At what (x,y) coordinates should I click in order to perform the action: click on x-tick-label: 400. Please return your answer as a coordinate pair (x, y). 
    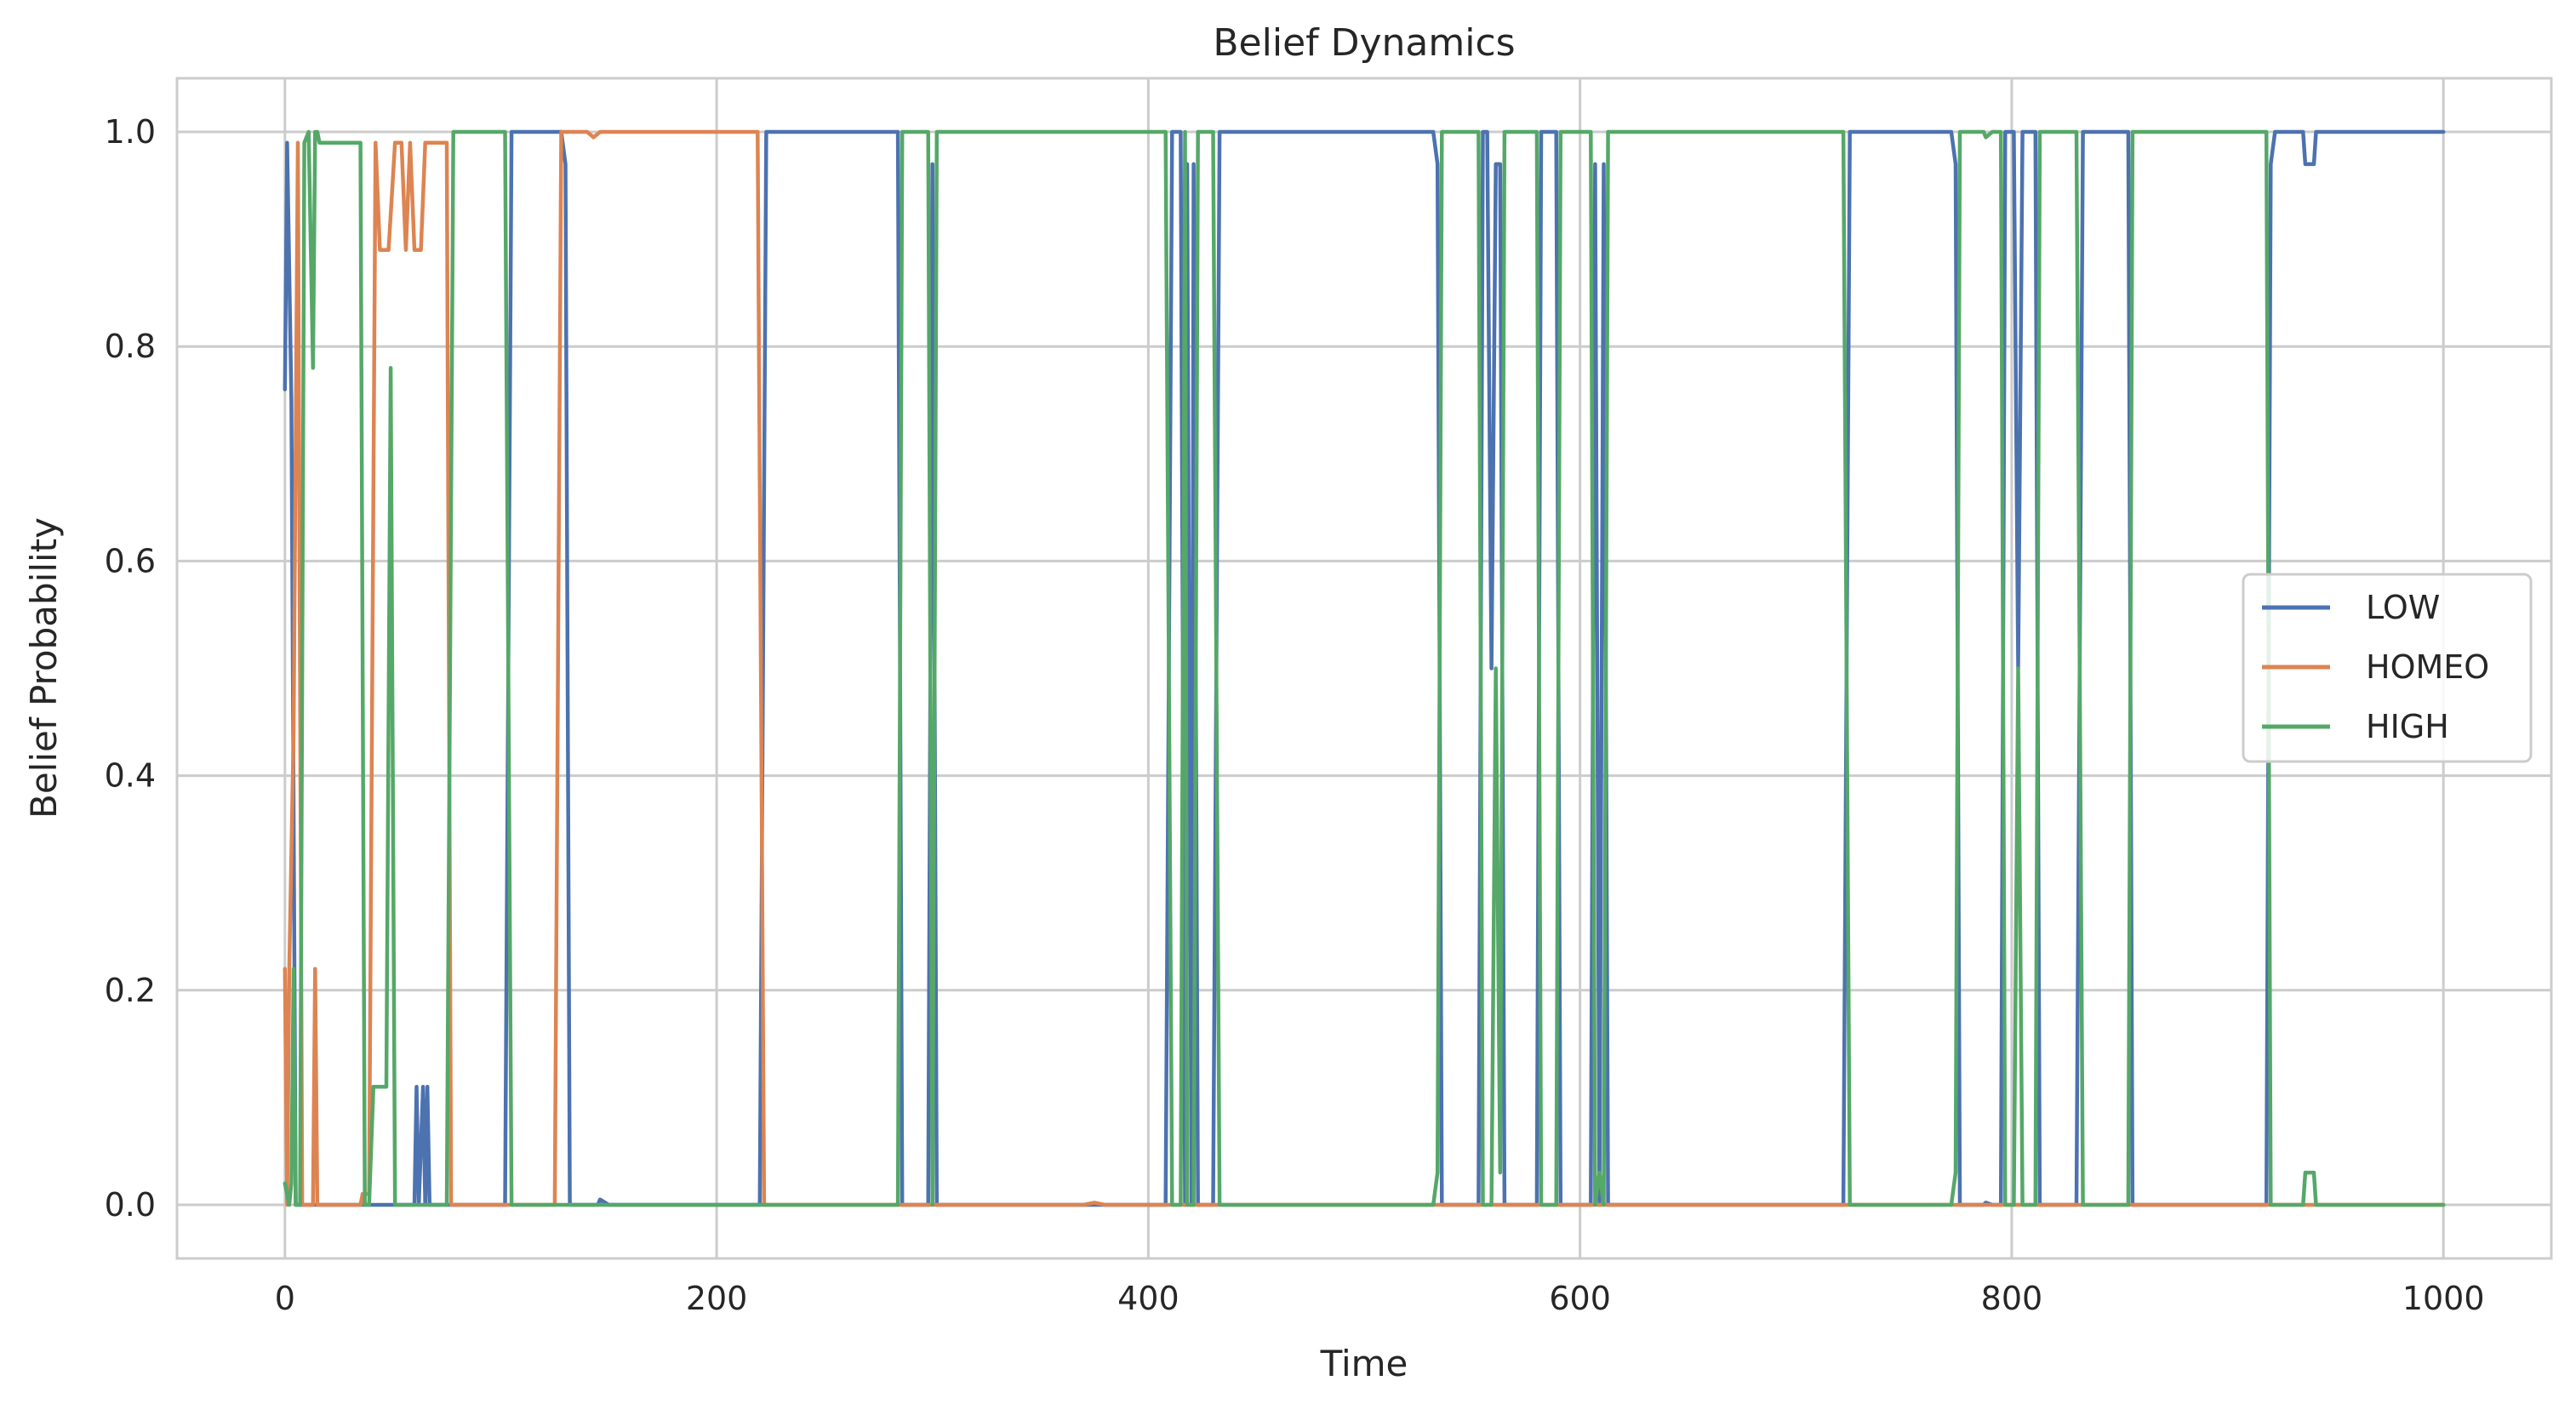
    Looking at the image, I should click on (1148, 1298).